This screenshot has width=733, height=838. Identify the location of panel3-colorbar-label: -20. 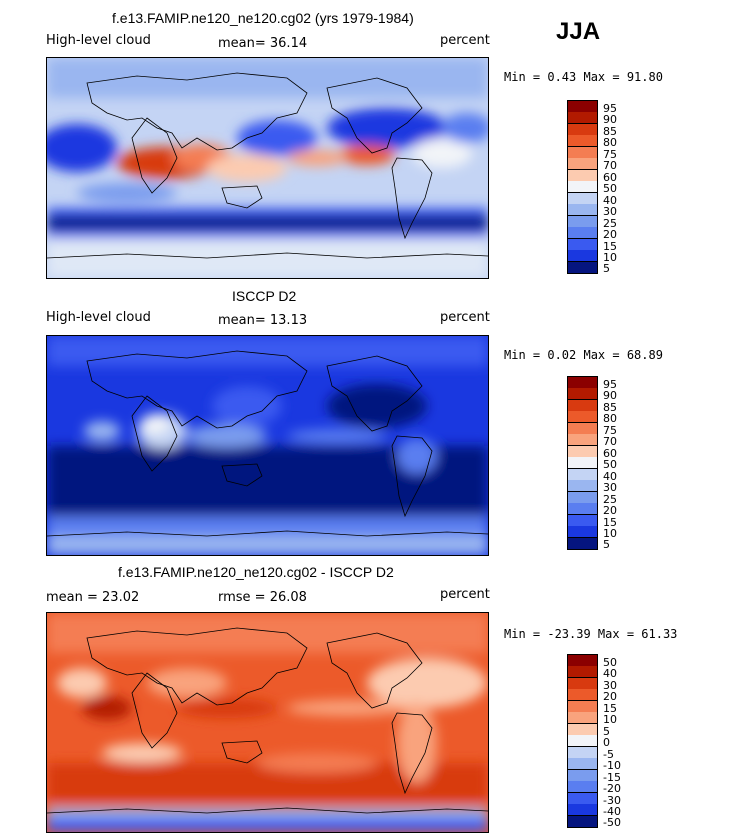
(612, 788).